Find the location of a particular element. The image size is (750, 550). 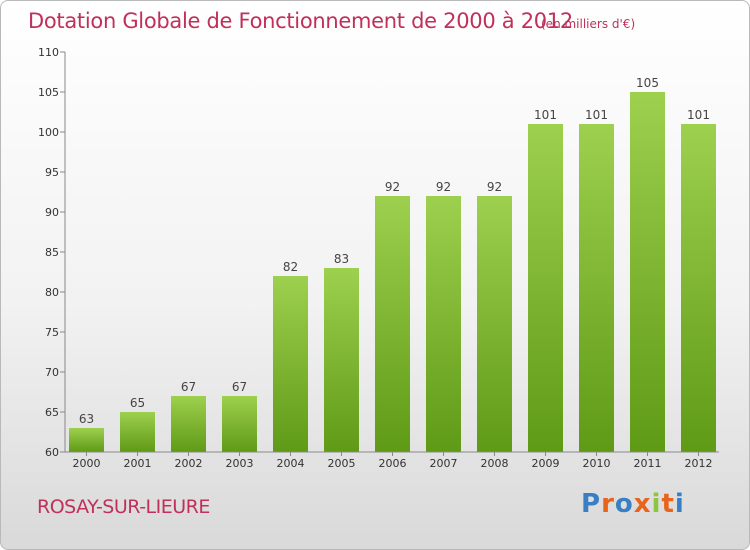

bar-2000 is located at coordinates (86, 440).